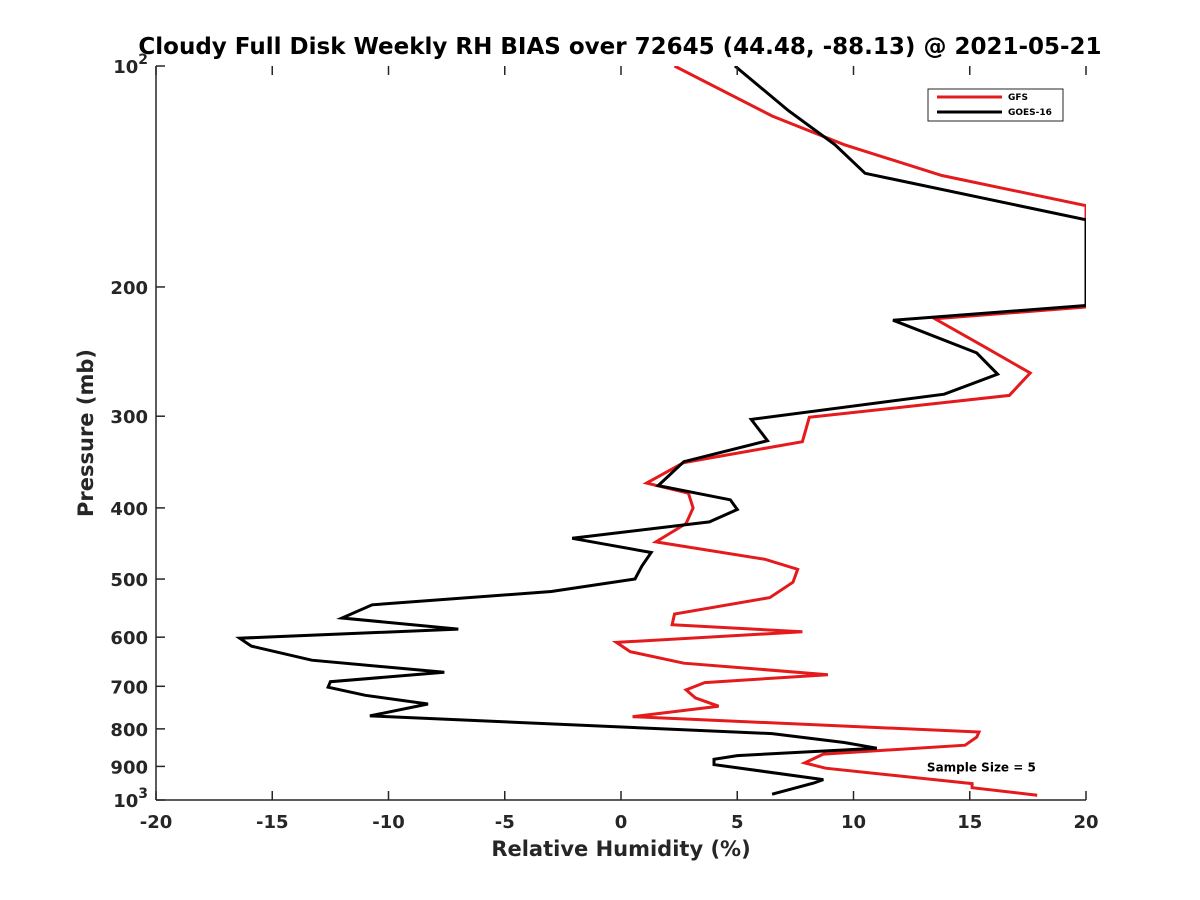 The image size is (1200, 900). What do you see at coordinates (129, 288) in the screenshot?
I see `y-tick-label: 200` at bounding box center [129, 288].